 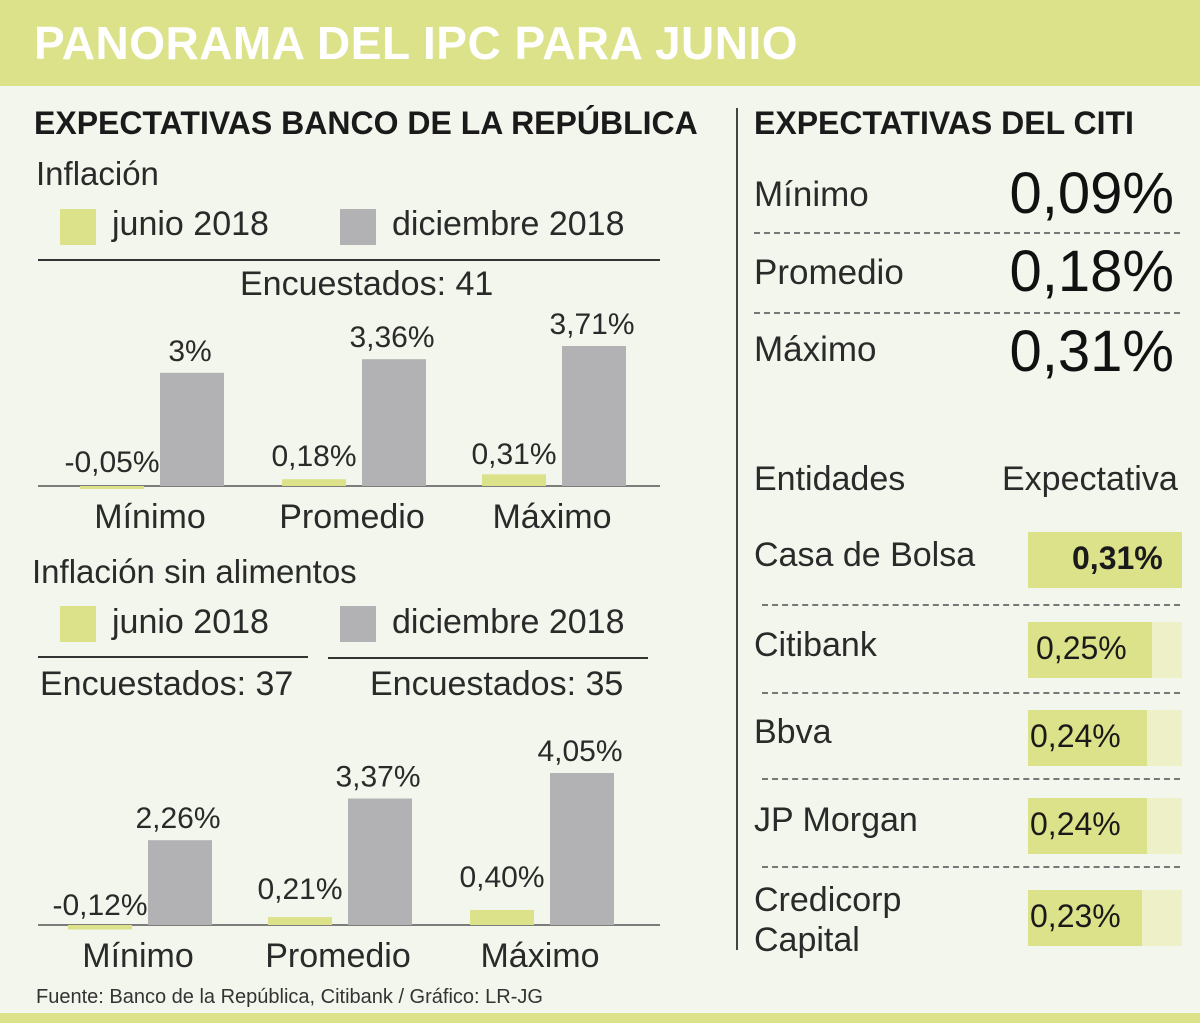 What do you see at coordinates (358, 624) in the screenshot?
I see `legend2-dec-swatch` at bounding box center [358, 624].